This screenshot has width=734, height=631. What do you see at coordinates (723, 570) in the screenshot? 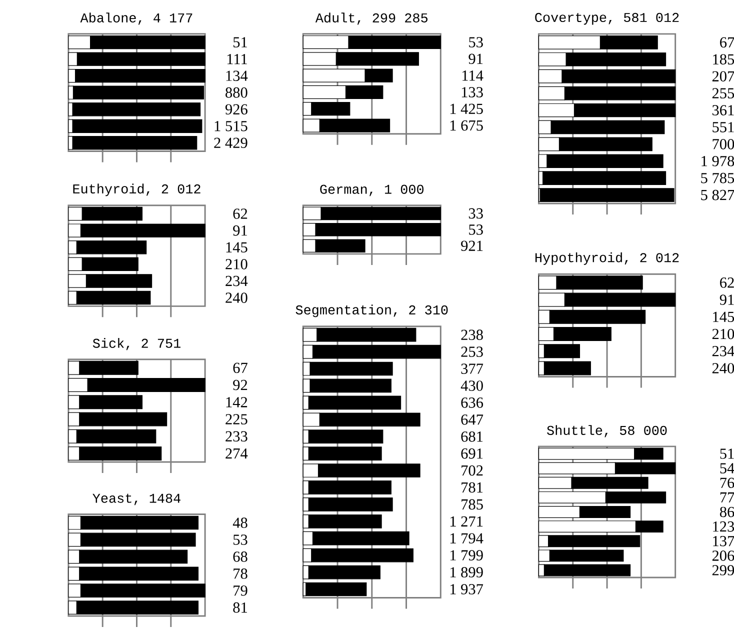
I see `y-tick-label: 299` at bounding box center [723, 570].